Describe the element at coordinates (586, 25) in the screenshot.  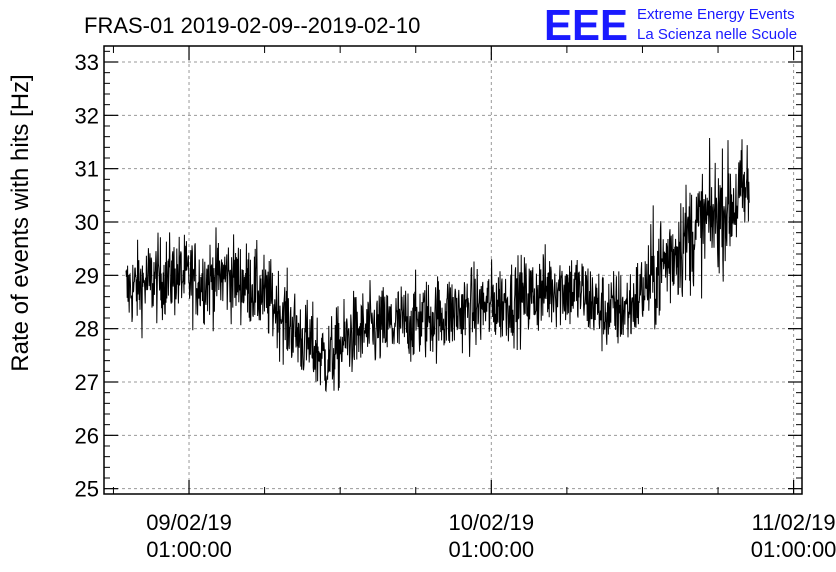
I see `eee-logo: EEE` at that location.